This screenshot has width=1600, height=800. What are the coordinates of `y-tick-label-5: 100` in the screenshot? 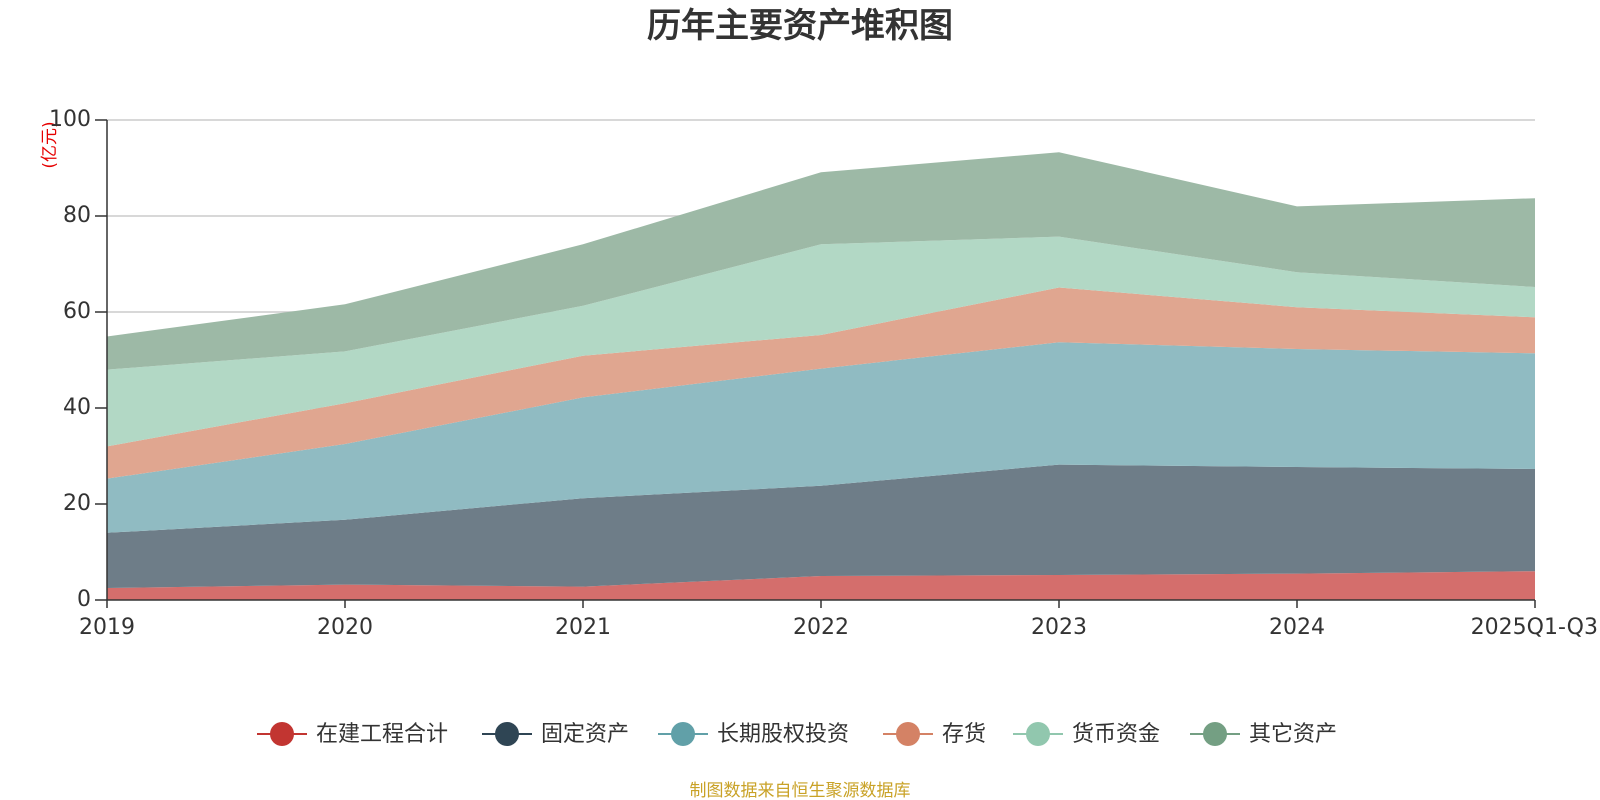 It's located at (70, 119).